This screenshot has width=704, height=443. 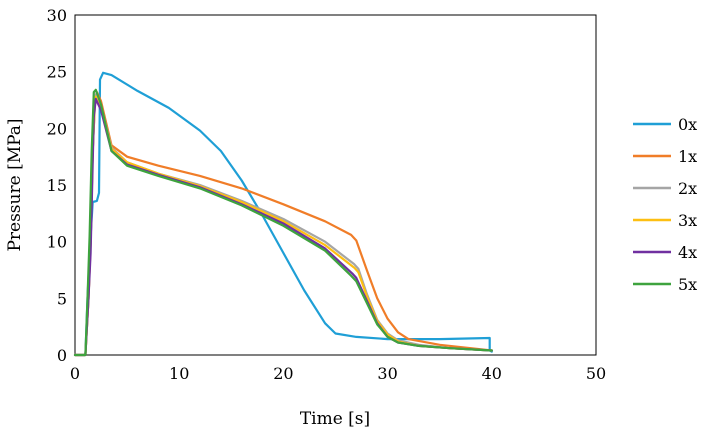 I want to click on x-tick-label: 10, so click(x=179, y=373).